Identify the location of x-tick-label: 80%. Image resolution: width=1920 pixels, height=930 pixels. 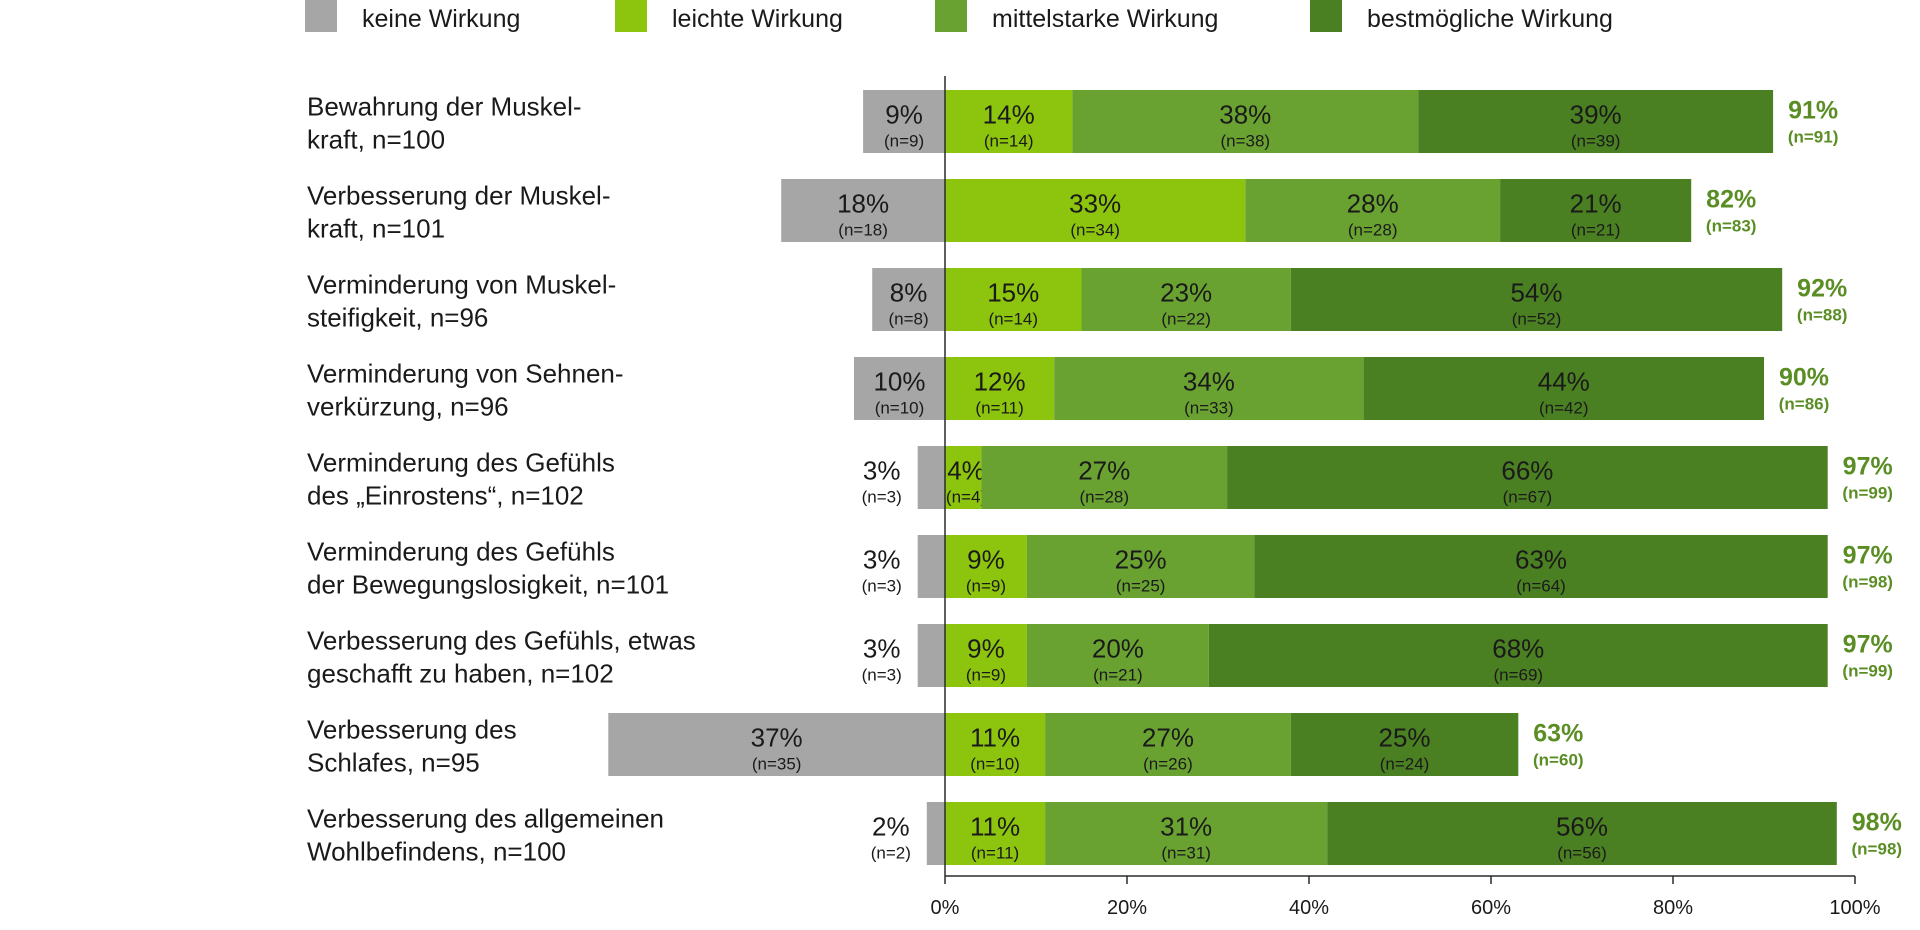
(1673, 908).